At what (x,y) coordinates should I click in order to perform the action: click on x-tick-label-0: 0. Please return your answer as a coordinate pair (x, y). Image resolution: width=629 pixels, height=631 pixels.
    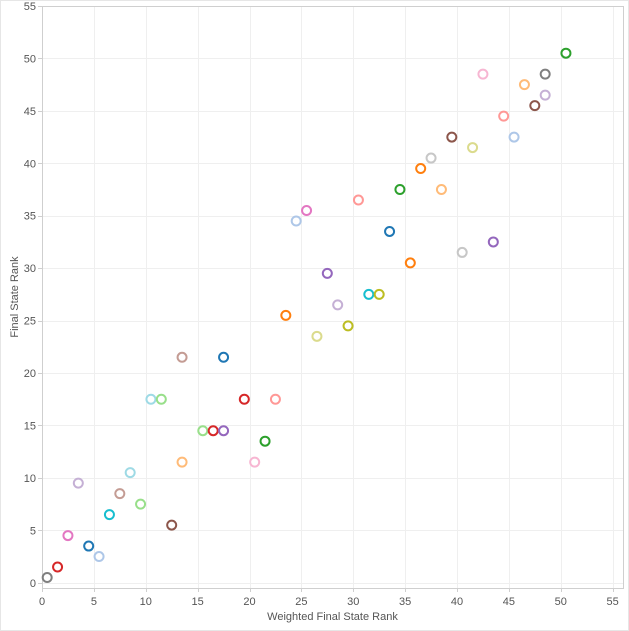
    Looking at the image, I should click on (42, 602).